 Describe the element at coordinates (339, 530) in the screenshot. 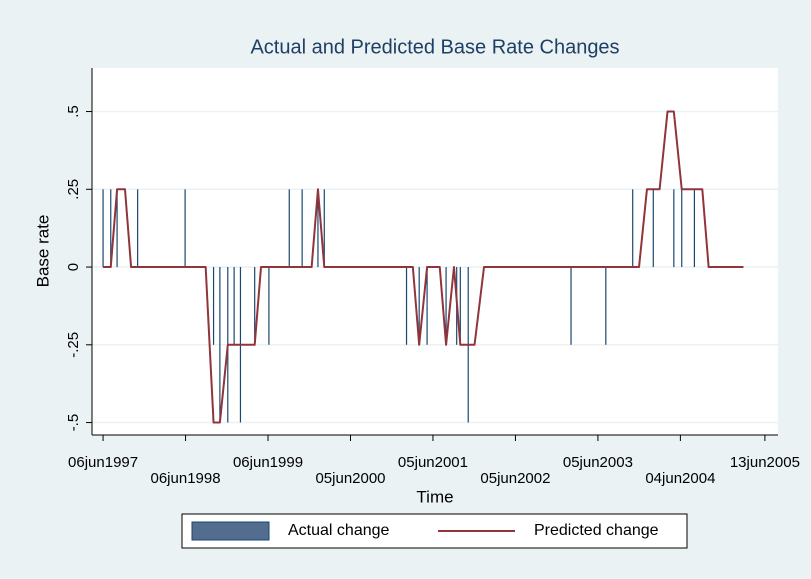

I see `legend-label: Actual change` at that location.